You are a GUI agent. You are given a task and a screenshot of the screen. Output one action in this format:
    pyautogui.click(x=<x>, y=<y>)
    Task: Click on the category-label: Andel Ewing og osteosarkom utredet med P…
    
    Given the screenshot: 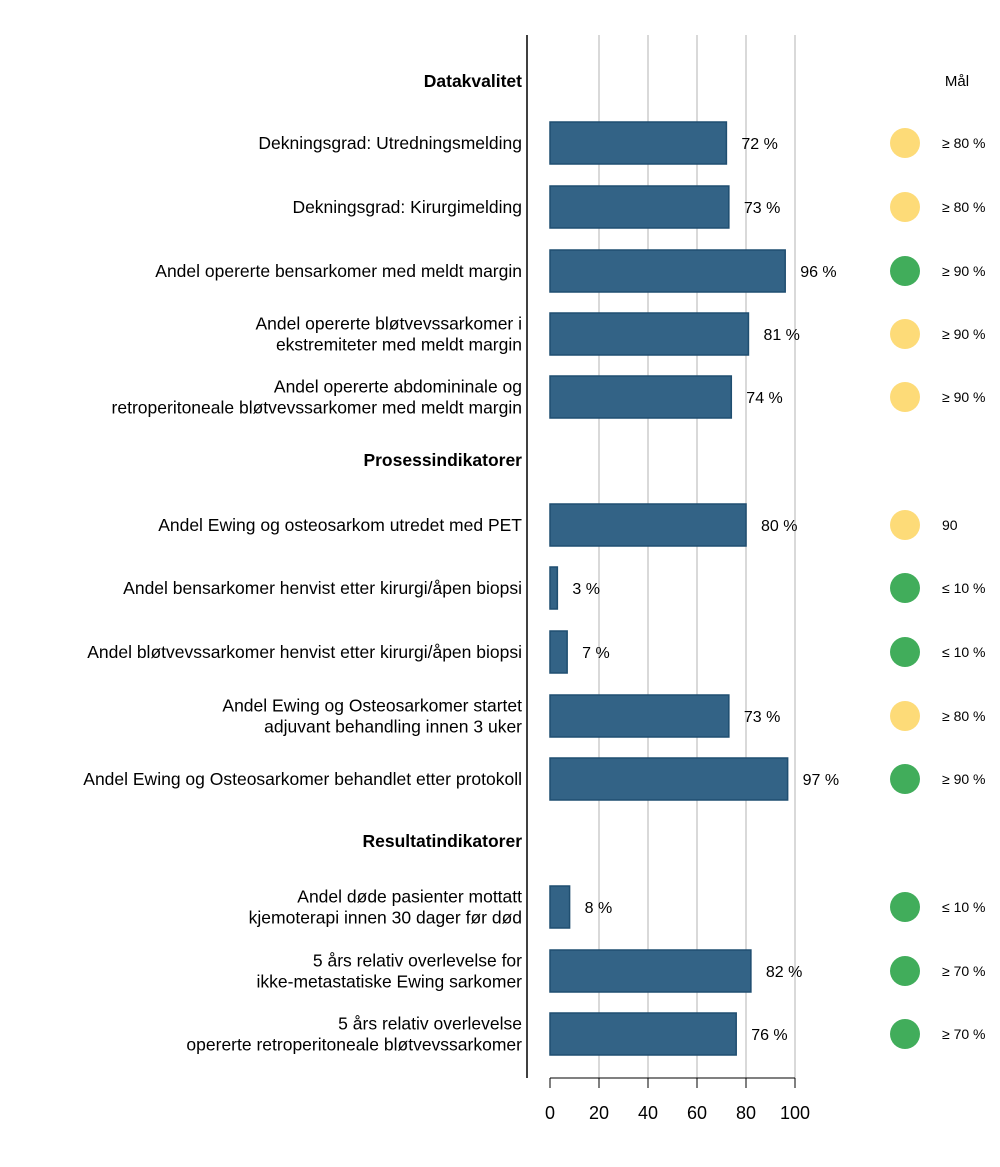 What is the action you would take?
    pyautogui.click(x=340, y=525)
    